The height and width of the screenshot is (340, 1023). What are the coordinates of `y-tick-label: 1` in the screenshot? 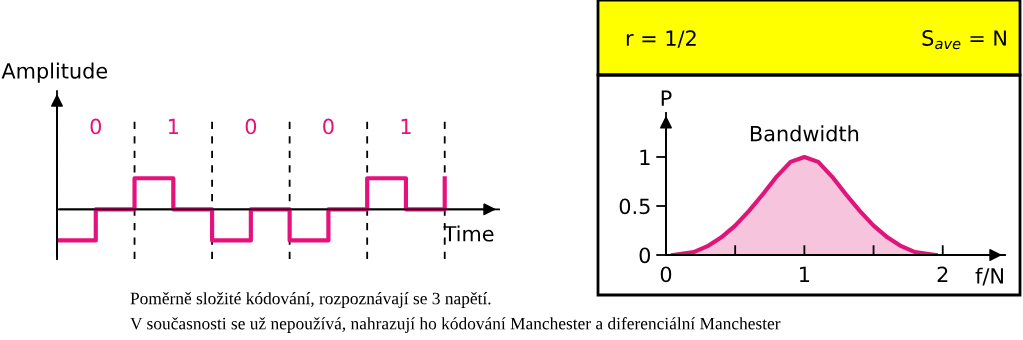 It's located at (645, 157).